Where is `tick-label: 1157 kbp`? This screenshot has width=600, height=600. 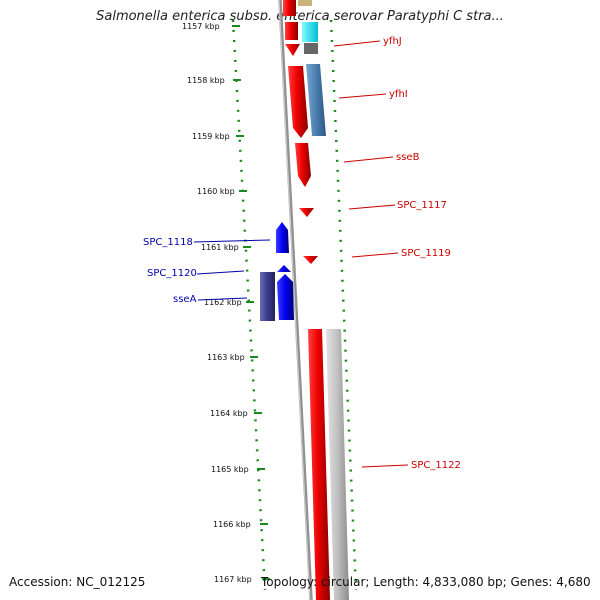
tick-label: 1157 kbp is located at coordinates (201, 26).